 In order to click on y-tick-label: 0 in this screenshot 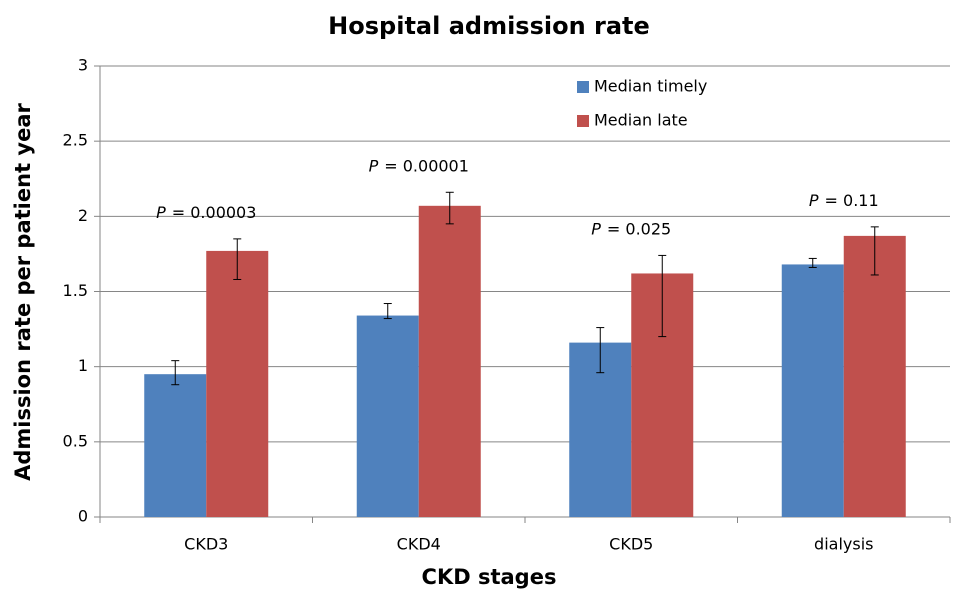, I will do `click(83, 516)`.